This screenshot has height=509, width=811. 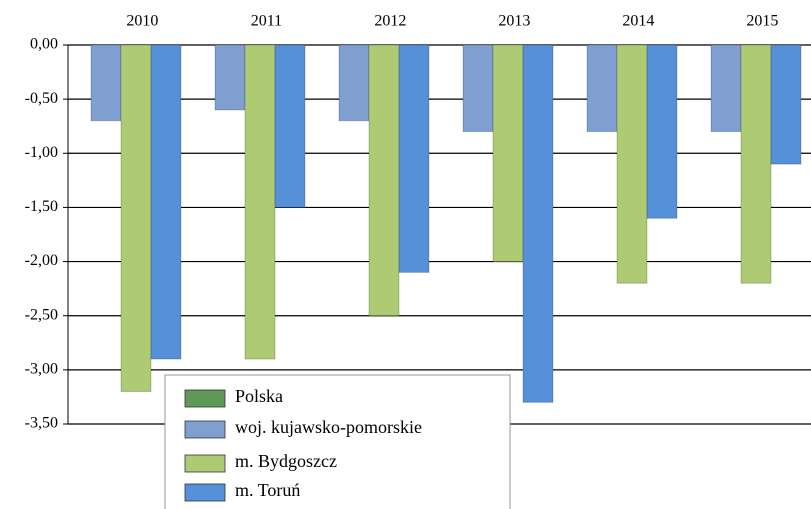 What do you see at coordinates (41, 260) in the screenshot?
I see `y-tick-label: -2,00` at bounding box center [41, 260].